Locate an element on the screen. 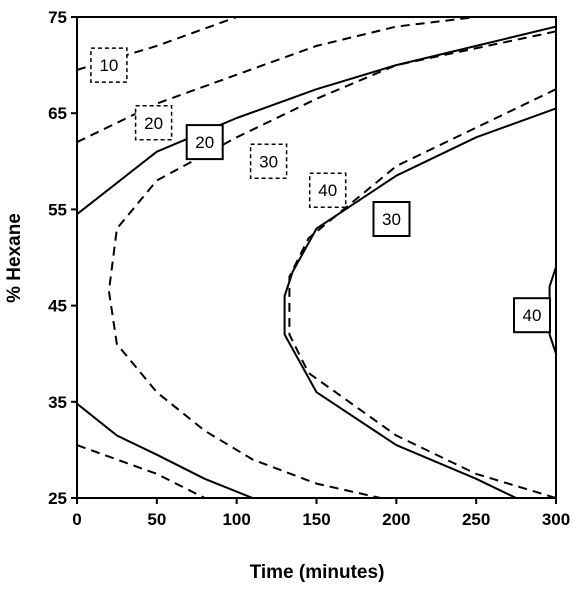  x-tick-label: 50 is located at coordinates (156, 519).